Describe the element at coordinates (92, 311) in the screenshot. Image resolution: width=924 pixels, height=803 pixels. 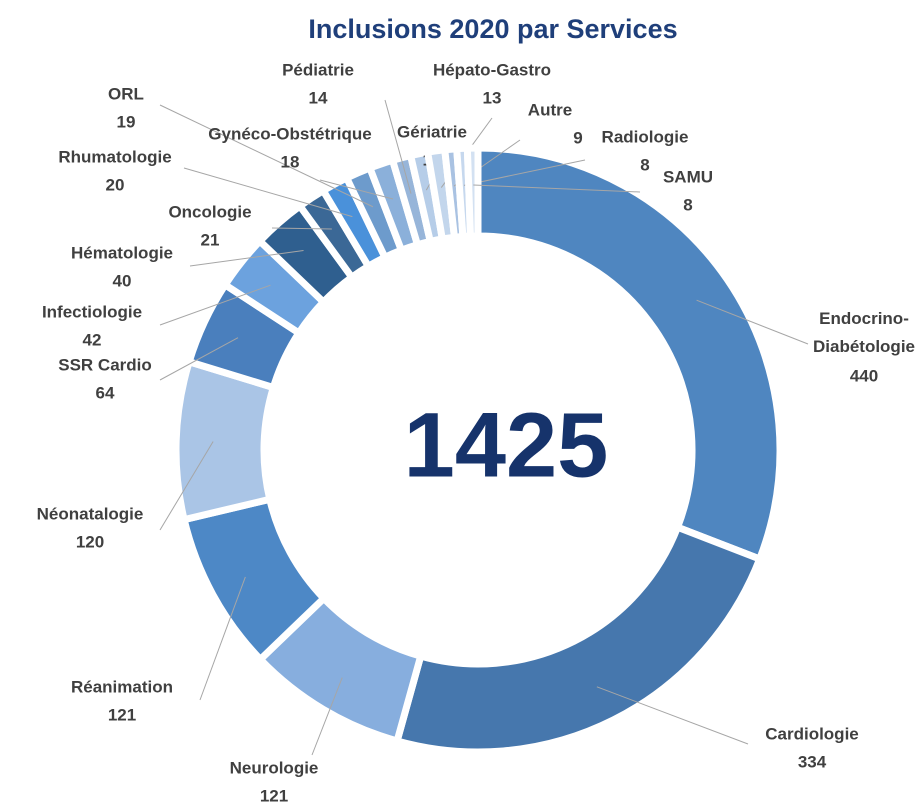
I see `category-label: Infectiologie` at that location.